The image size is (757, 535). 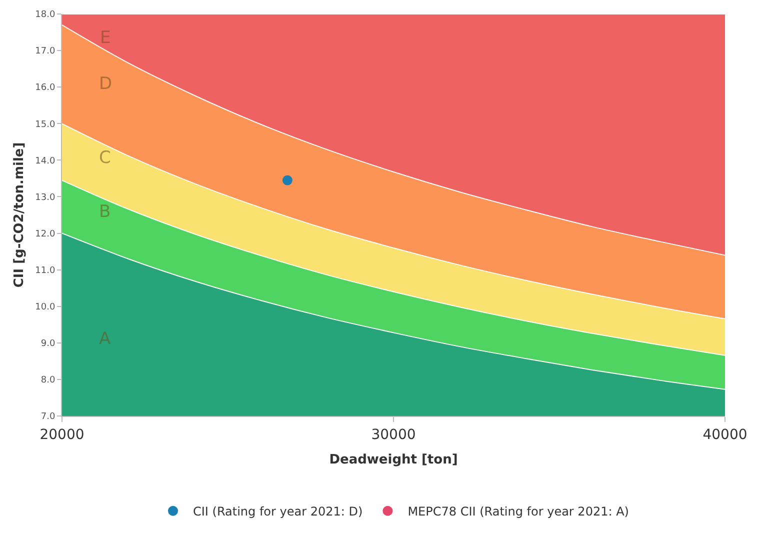 What do you see at coordinates (105, 158) in the screenshot?
I see `annotation: C` at bounding box center [105, 158].